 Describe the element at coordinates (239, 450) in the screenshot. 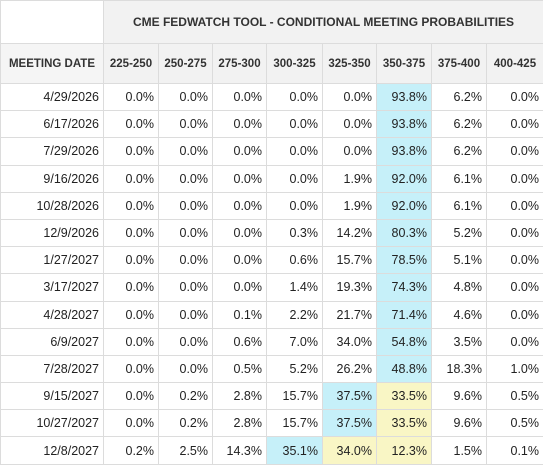

I see `probability-cell: 14.3%` at that location.